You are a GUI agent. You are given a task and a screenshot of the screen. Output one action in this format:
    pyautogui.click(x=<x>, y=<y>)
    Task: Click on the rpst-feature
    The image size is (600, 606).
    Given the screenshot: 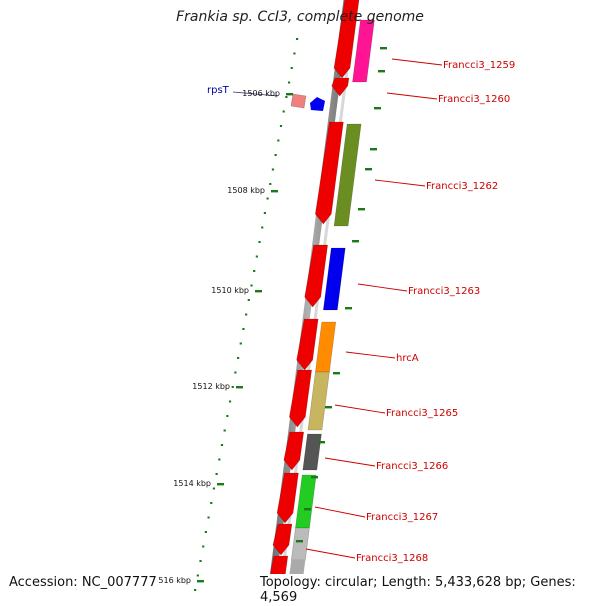 What is the action you would take?
    pyautogui.click(x=298, y=101)
    